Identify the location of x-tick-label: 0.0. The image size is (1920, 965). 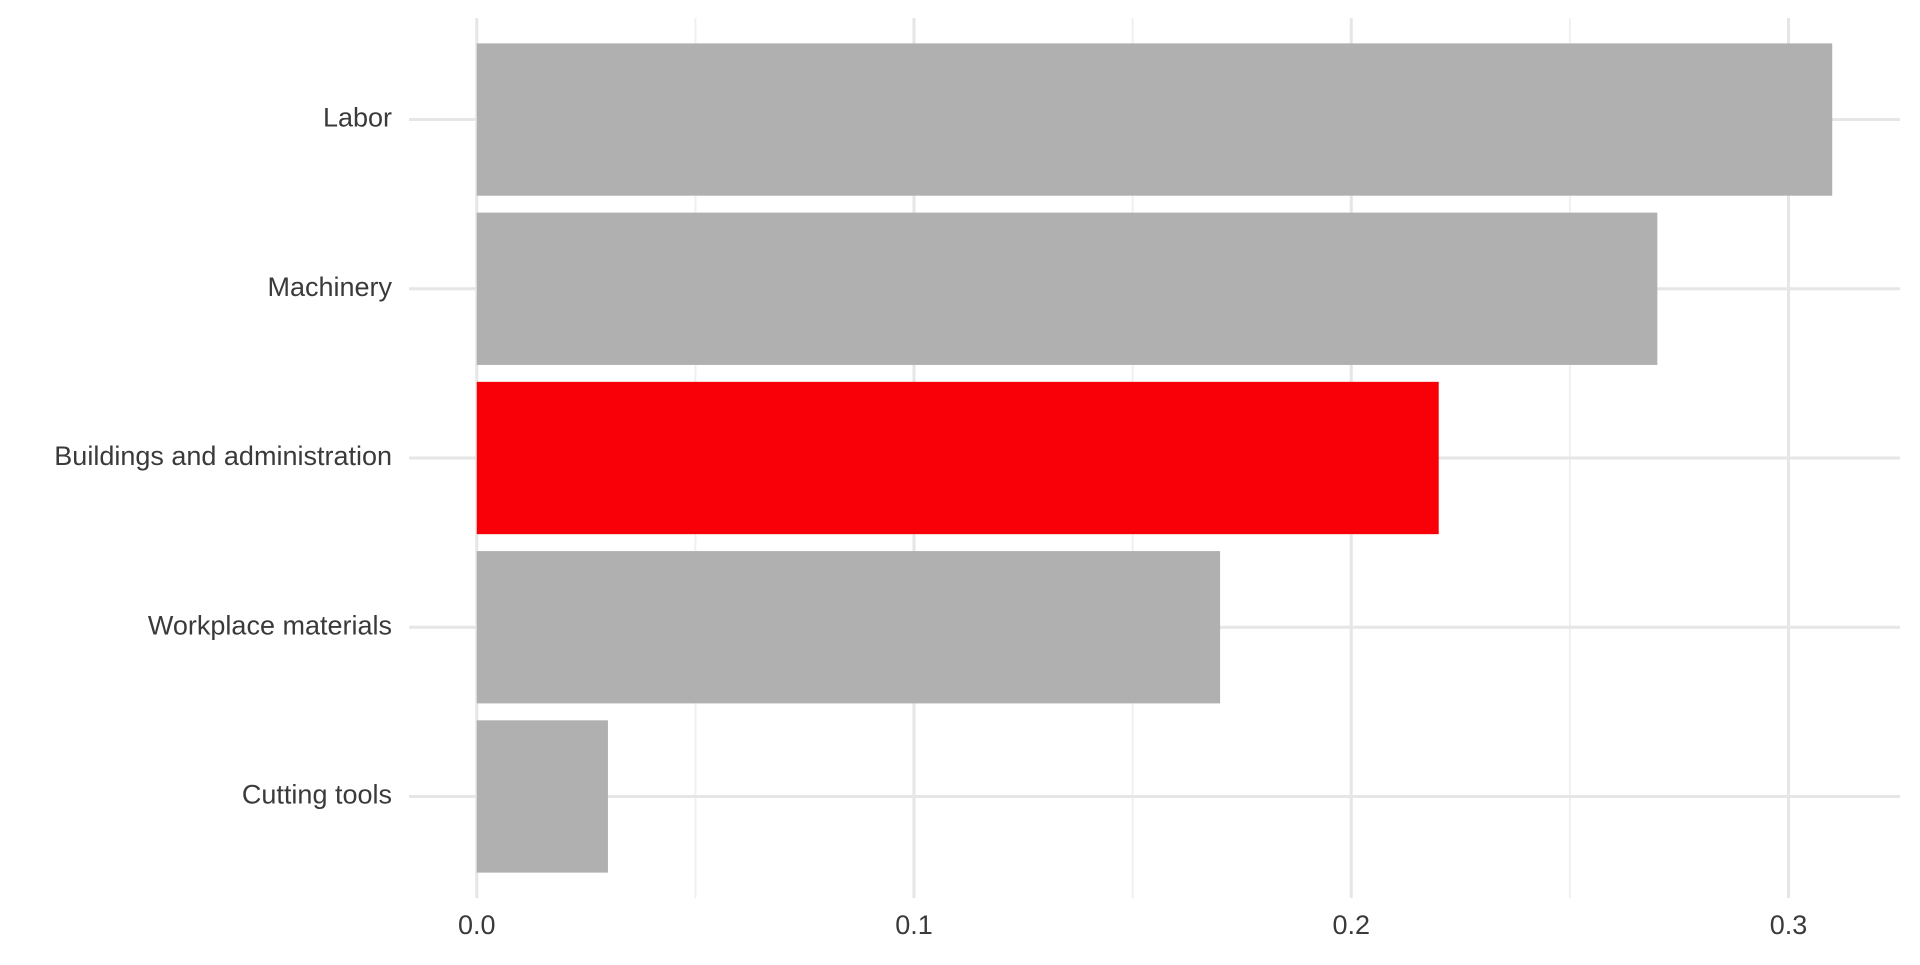
(477, 925).